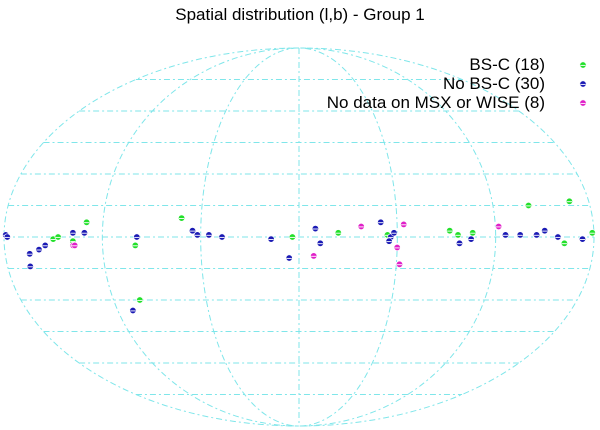  What do you see at coordinates (436, 102) in the screenshot?
I see `legend-label: No data on MSX or WISE (8)` at bounding box center [436, 102].